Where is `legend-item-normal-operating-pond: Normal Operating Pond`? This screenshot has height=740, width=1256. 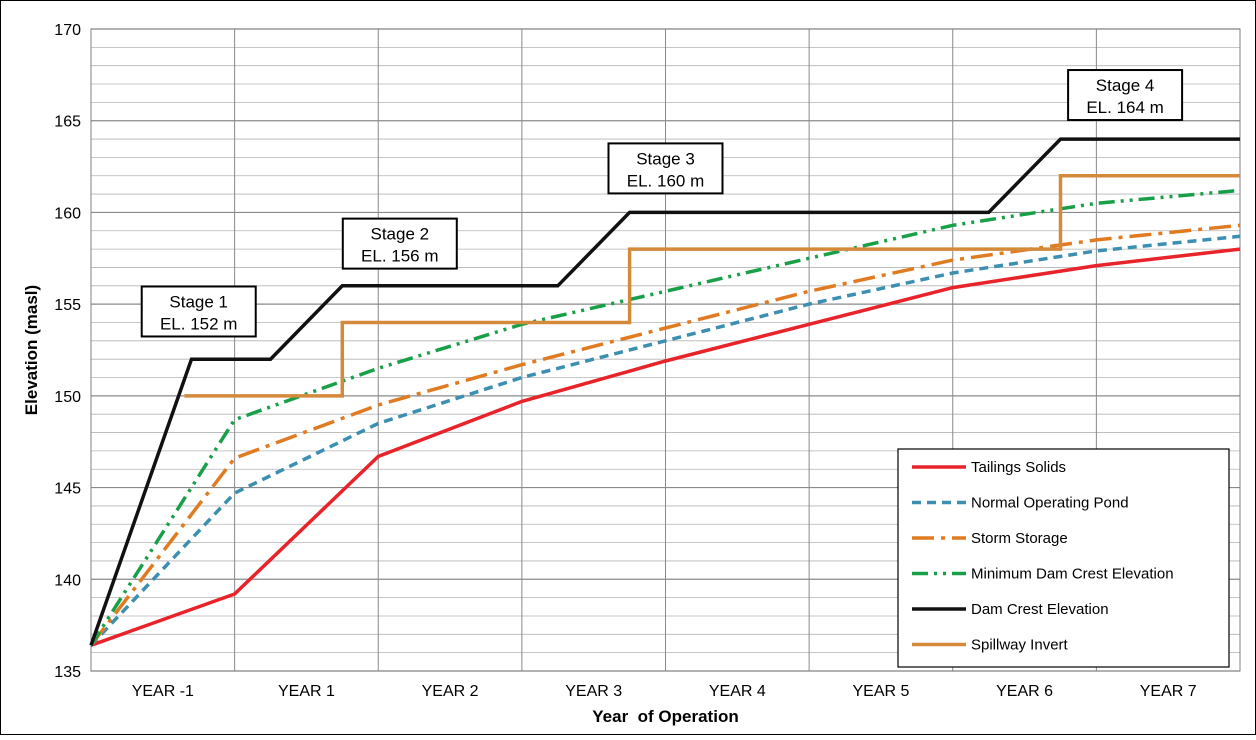 legend-item-normal-operating-pond: Normal Operating Pond is located at coordinates (1020, 503).